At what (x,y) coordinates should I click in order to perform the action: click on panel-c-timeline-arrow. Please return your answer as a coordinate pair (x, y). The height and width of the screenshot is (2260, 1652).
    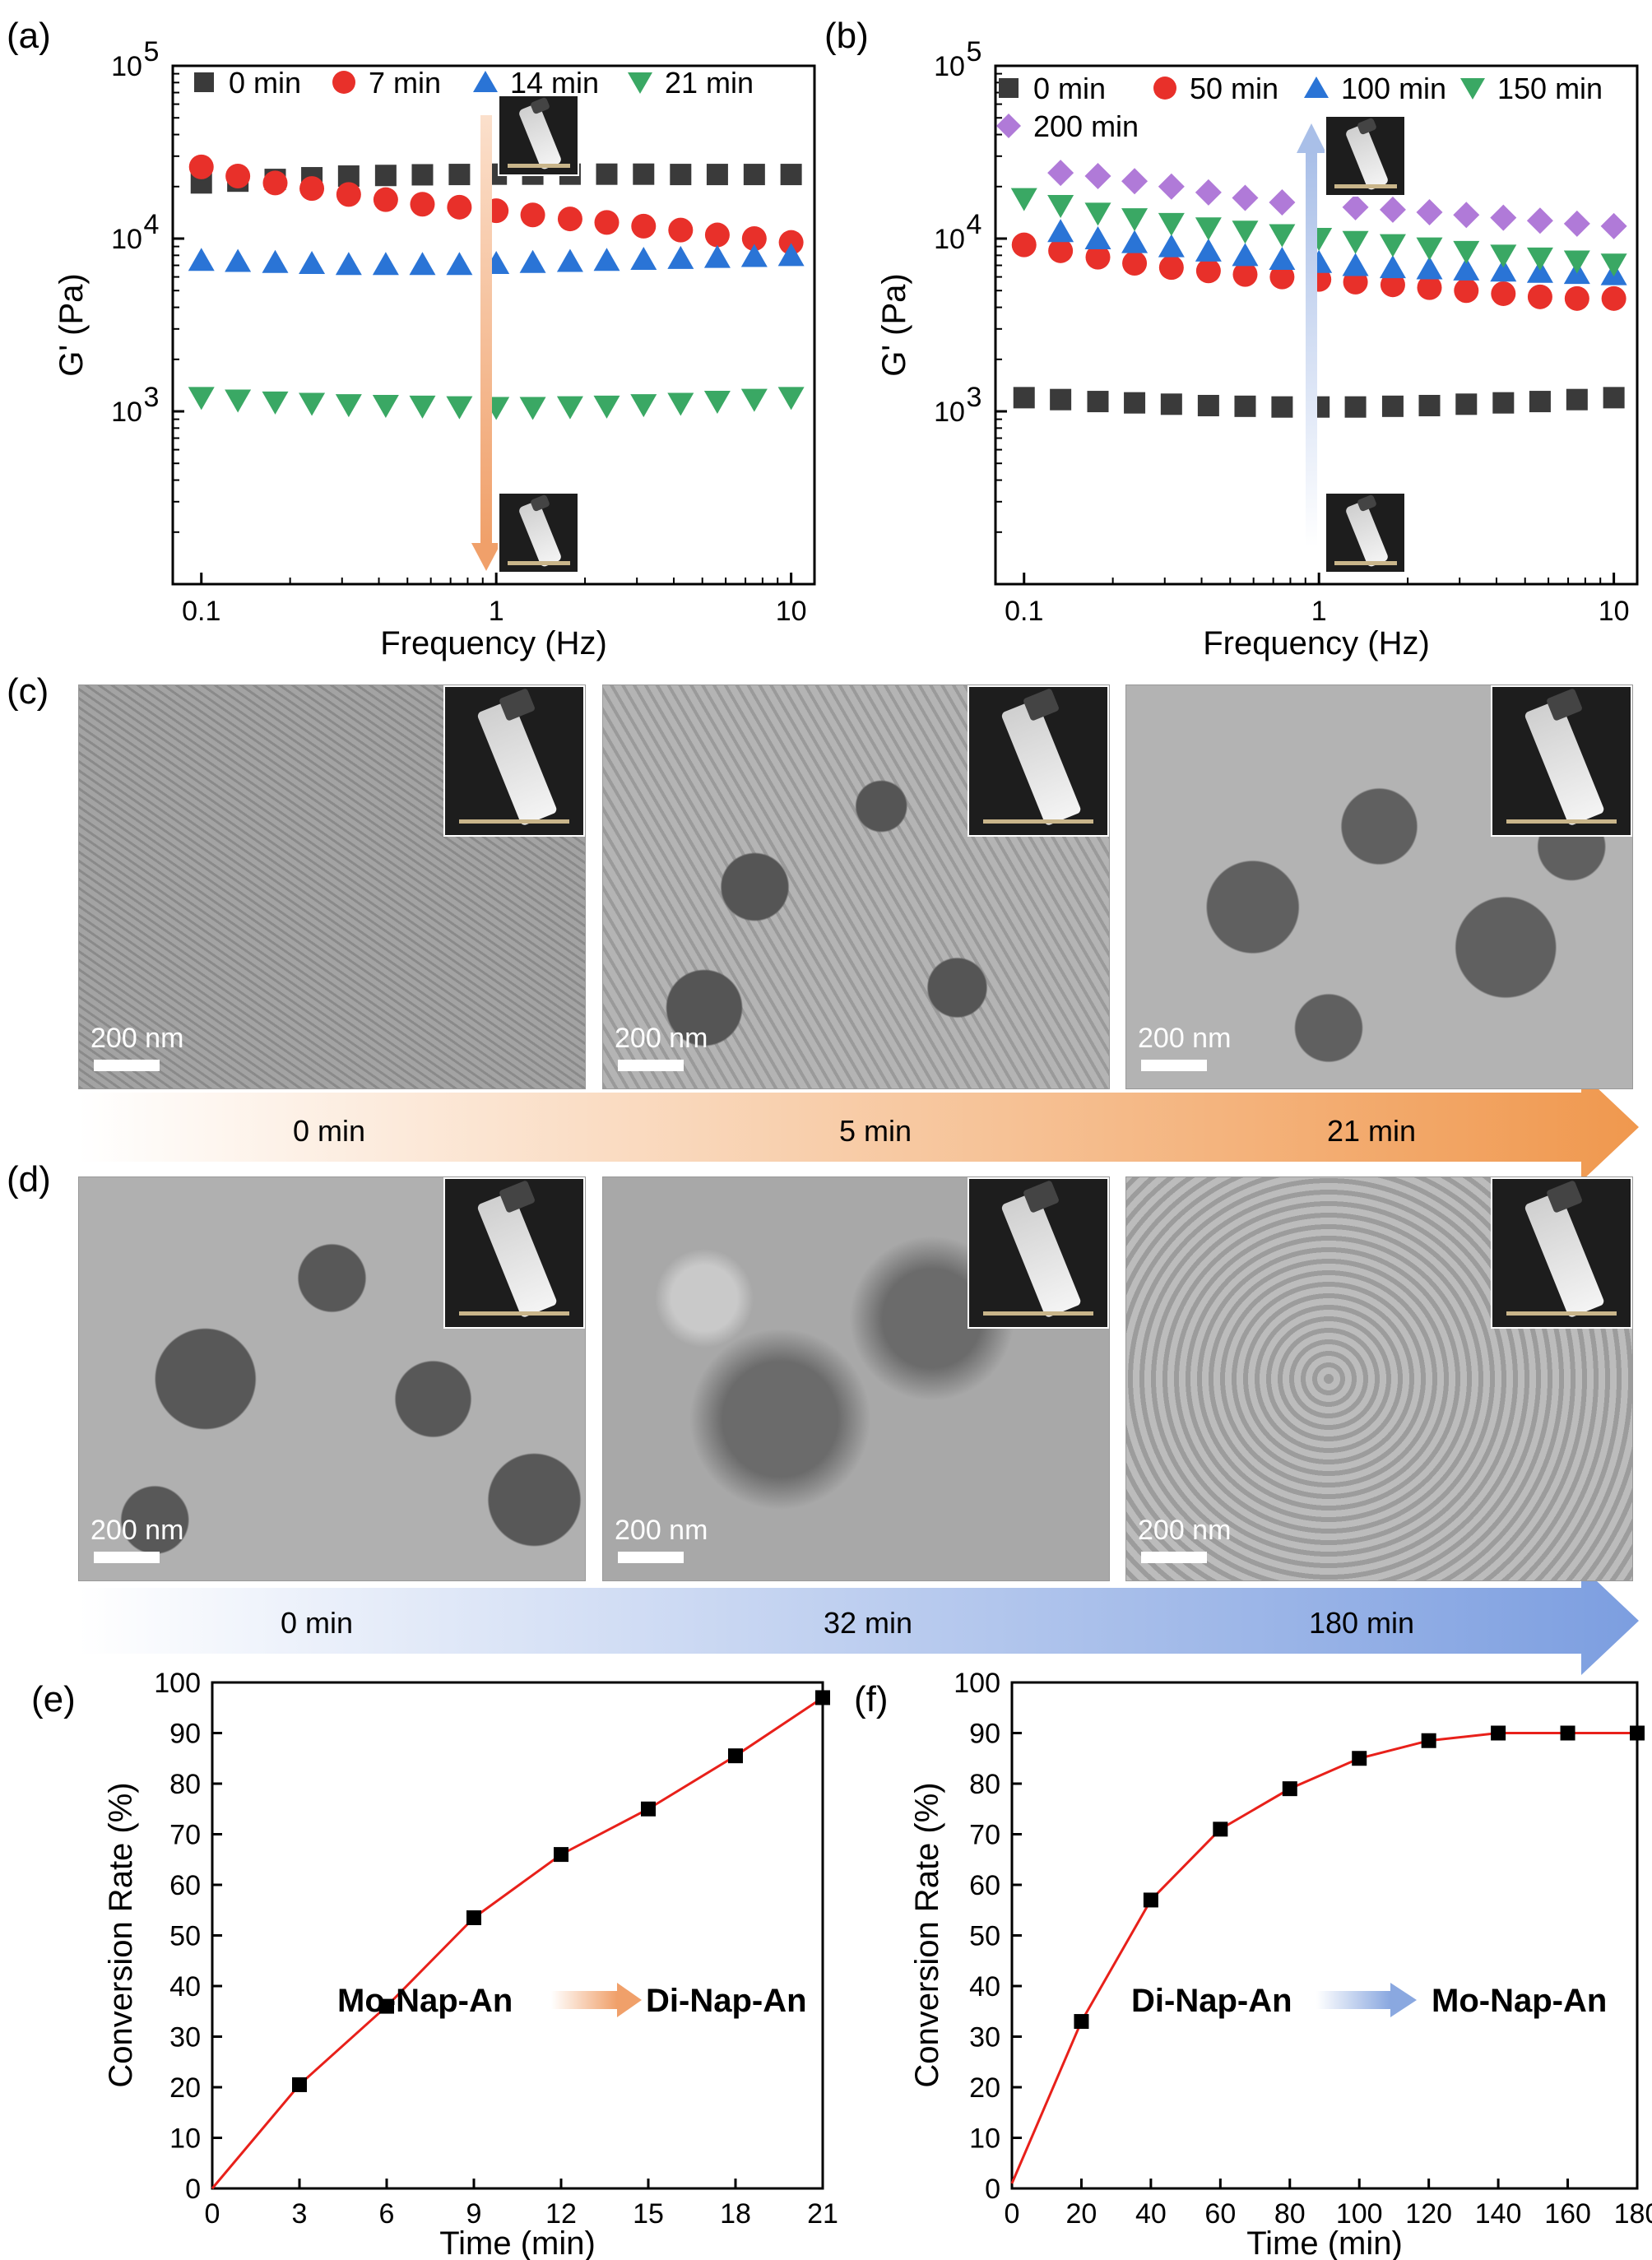
    Looking at the image, I should click on (858, 1127).